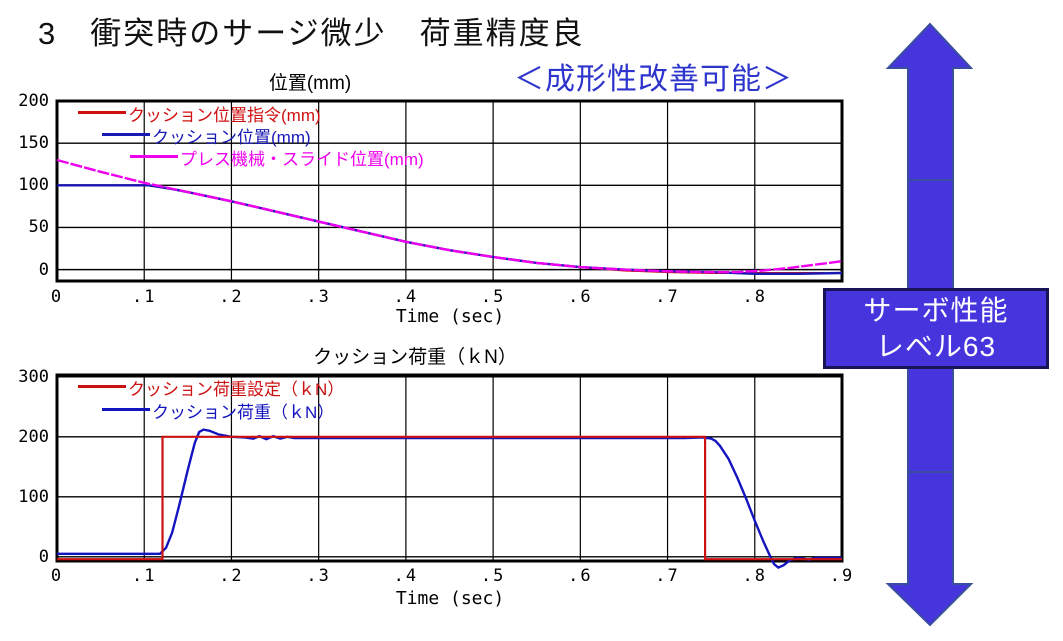 The height and width of the screenshot is (641, 1063). I want to click on chart0-legend-label: クッション位置指令(mm), so click(224, 115).